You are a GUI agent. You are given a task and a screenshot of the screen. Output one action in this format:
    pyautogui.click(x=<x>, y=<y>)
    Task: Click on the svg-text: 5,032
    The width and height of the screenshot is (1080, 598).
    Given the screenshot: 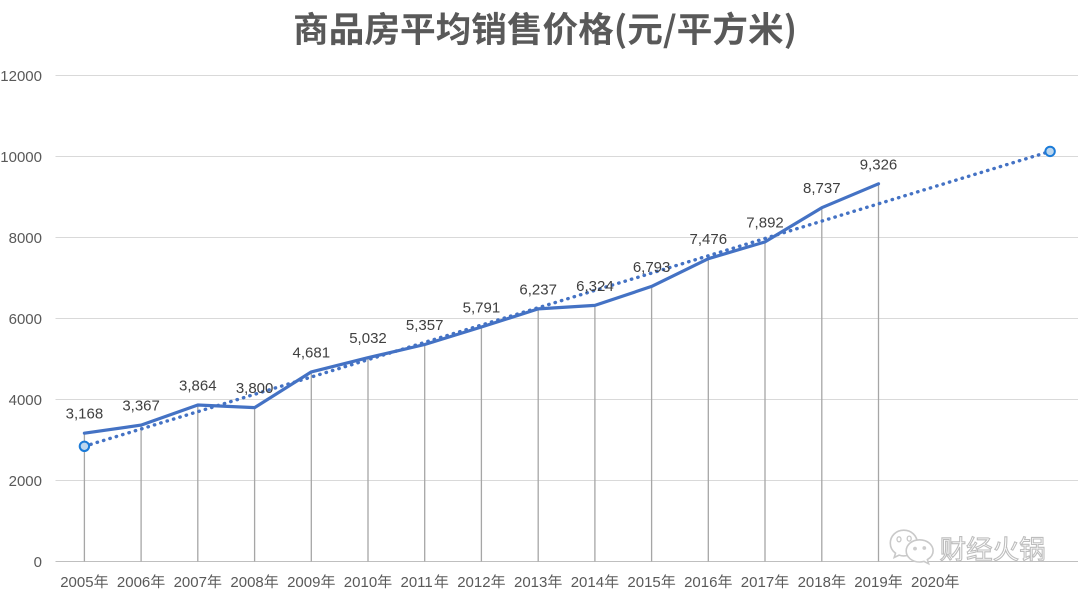 What is the action you would take?
    pyautogui.click(x=368, y=338)
    